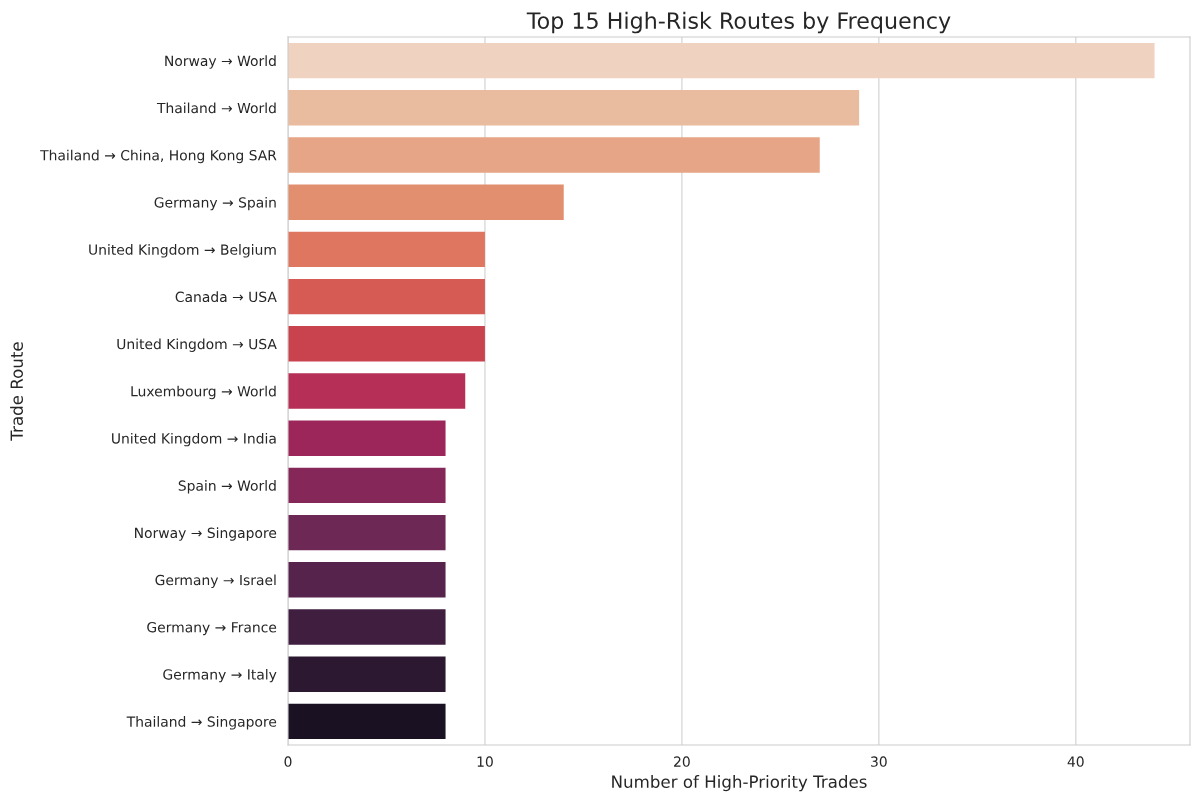 The height and width of the screenshot is (792, 1192). I want to click on y-tick-label: United Kingdom → USA, so click(197, 345).